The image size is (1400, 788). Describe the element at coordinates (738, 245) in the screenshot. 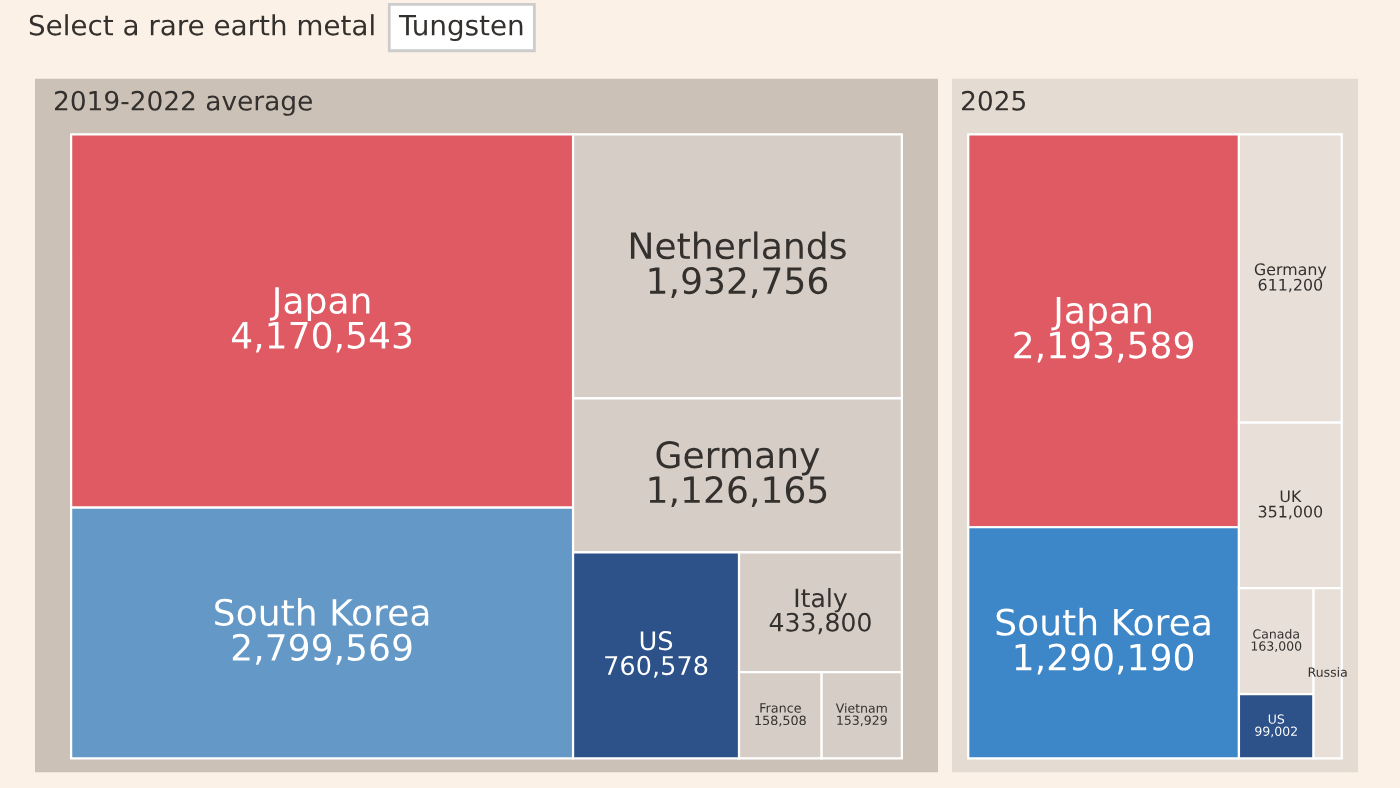

I see `category-label: Netherlands` at that location.